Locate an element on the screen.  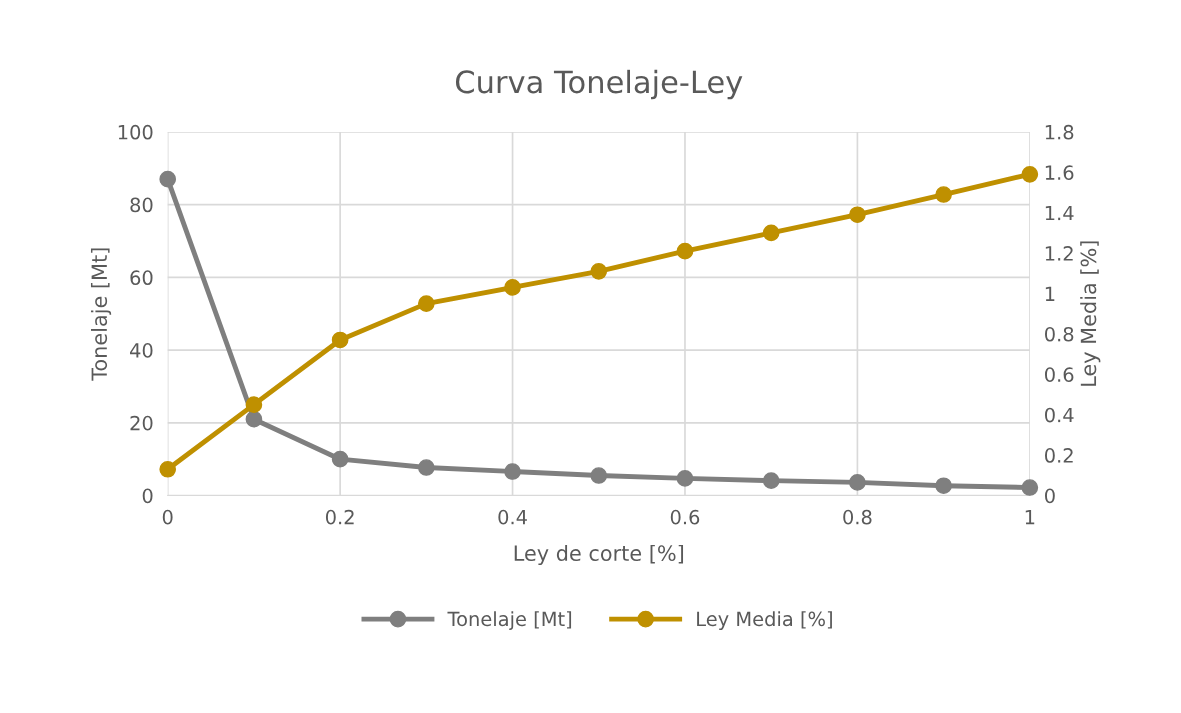
y-tick-label: 20 is located at coordinates (141, 423).